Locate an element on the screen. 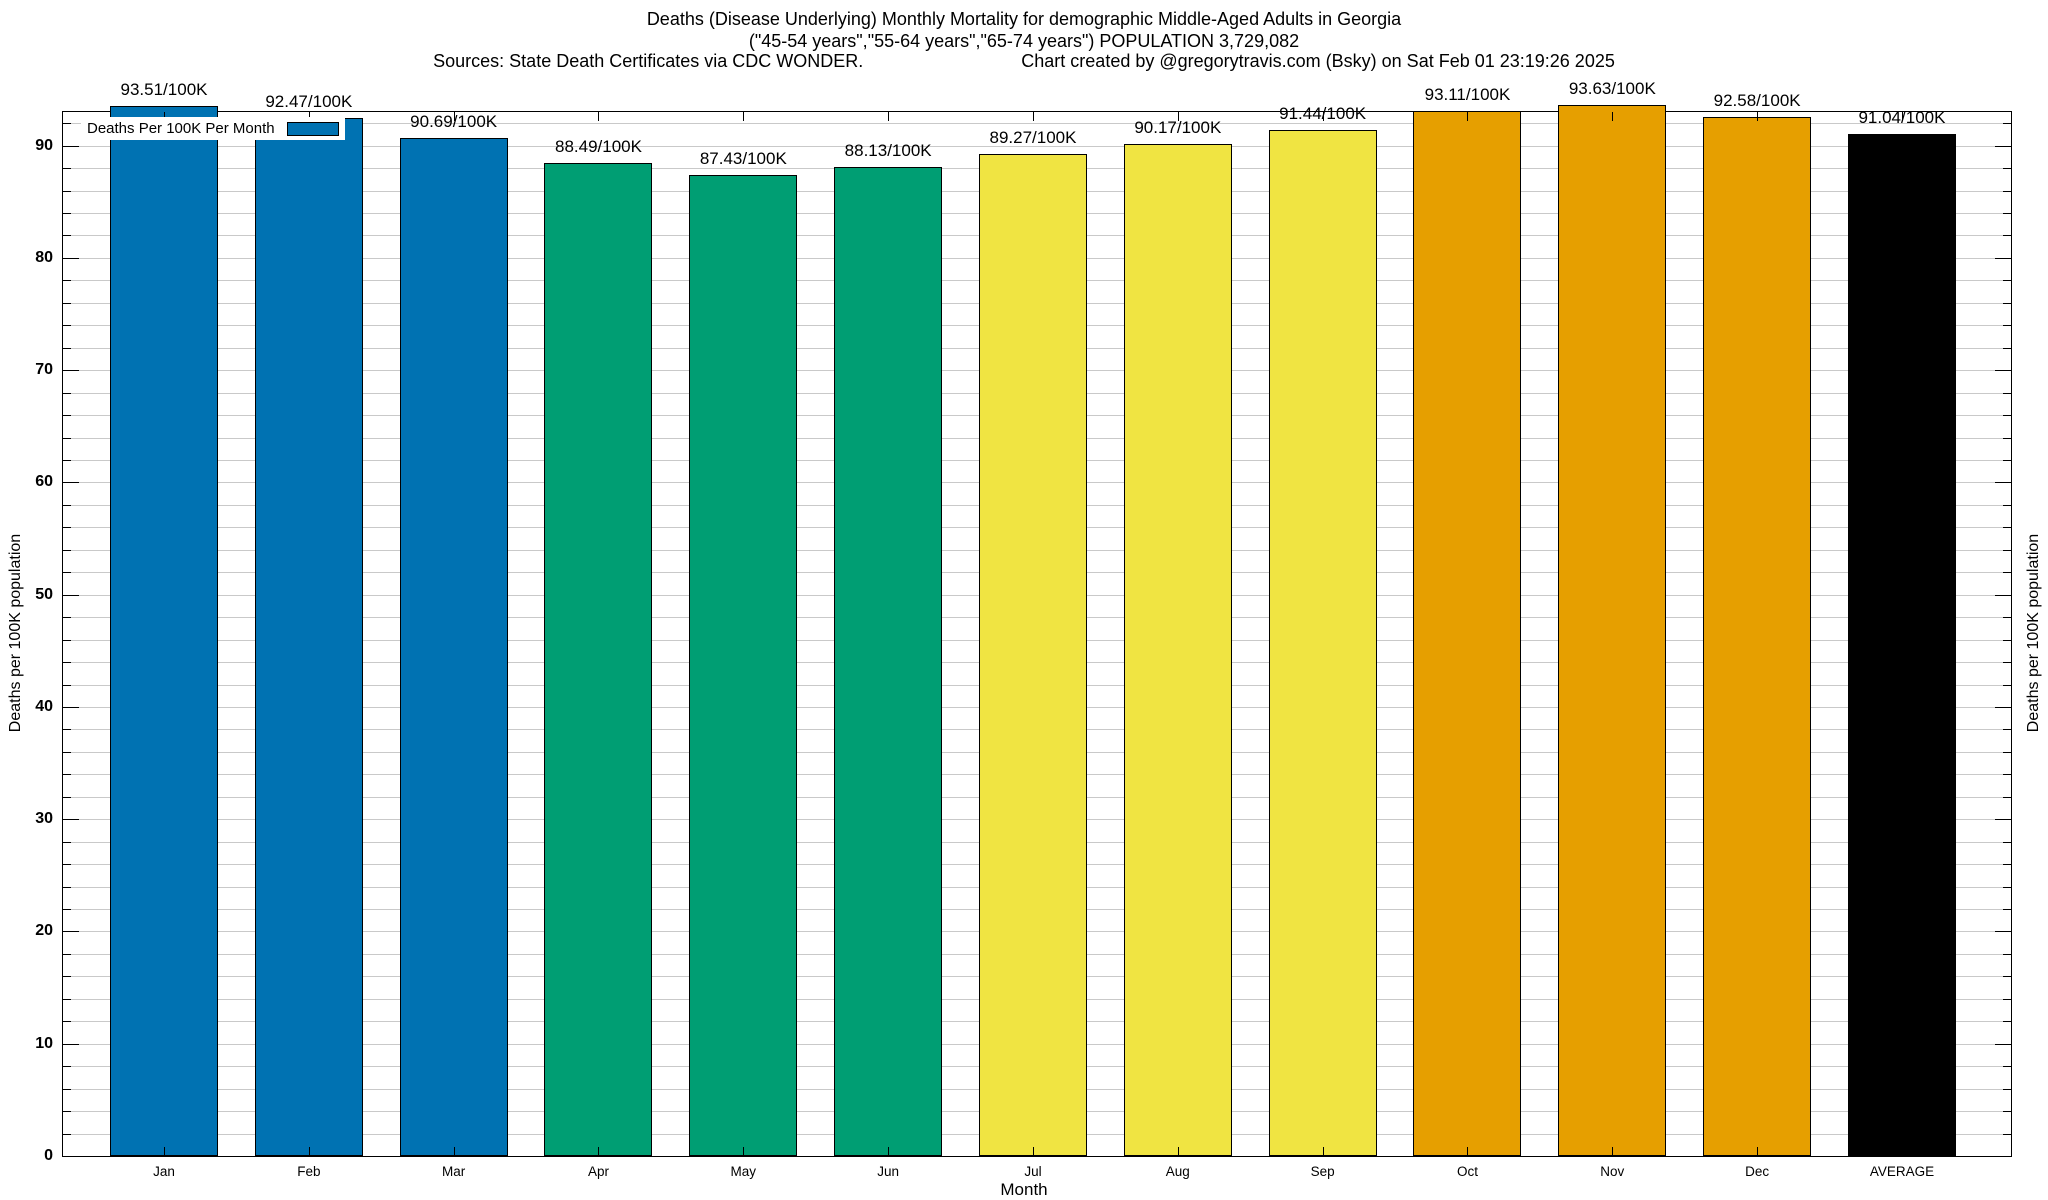  legend-swatch is located at coordinates (312, 128).